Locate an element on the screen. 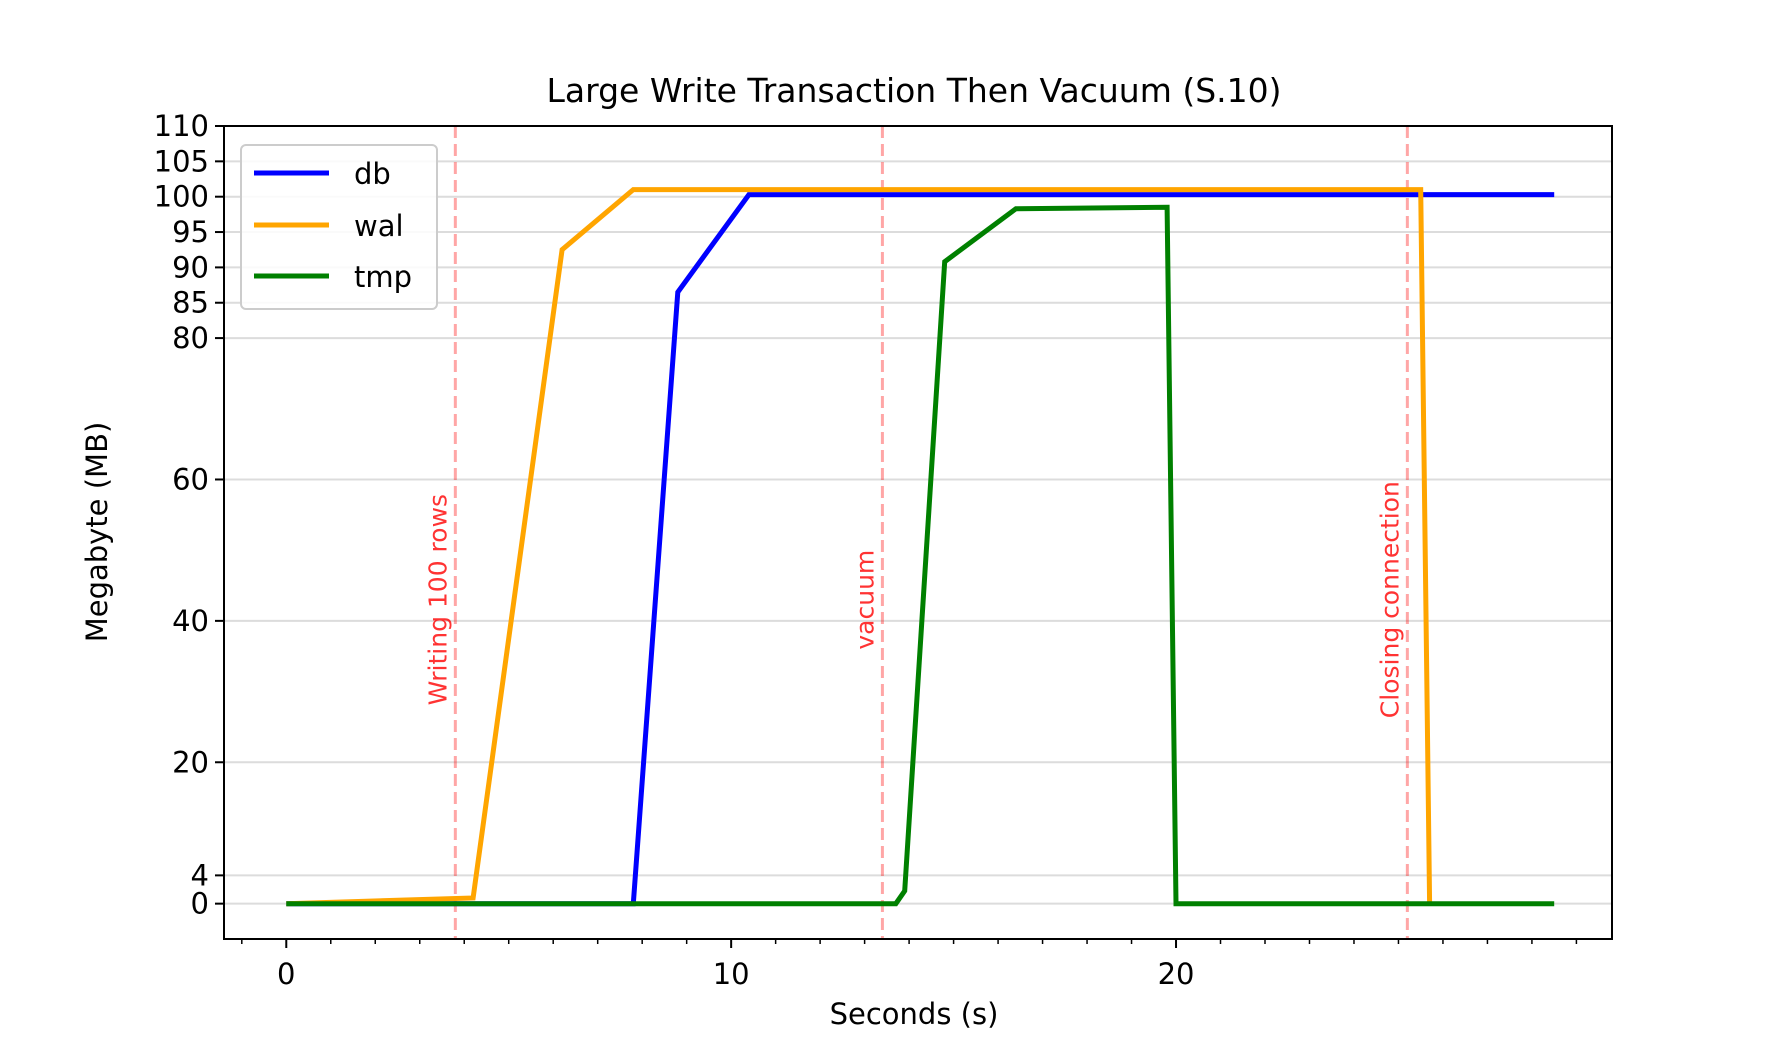 The width and height of the screenshot is (1771, 1044). y-axis-label: Megabyte (MB) is located at coordinates (97, 532).